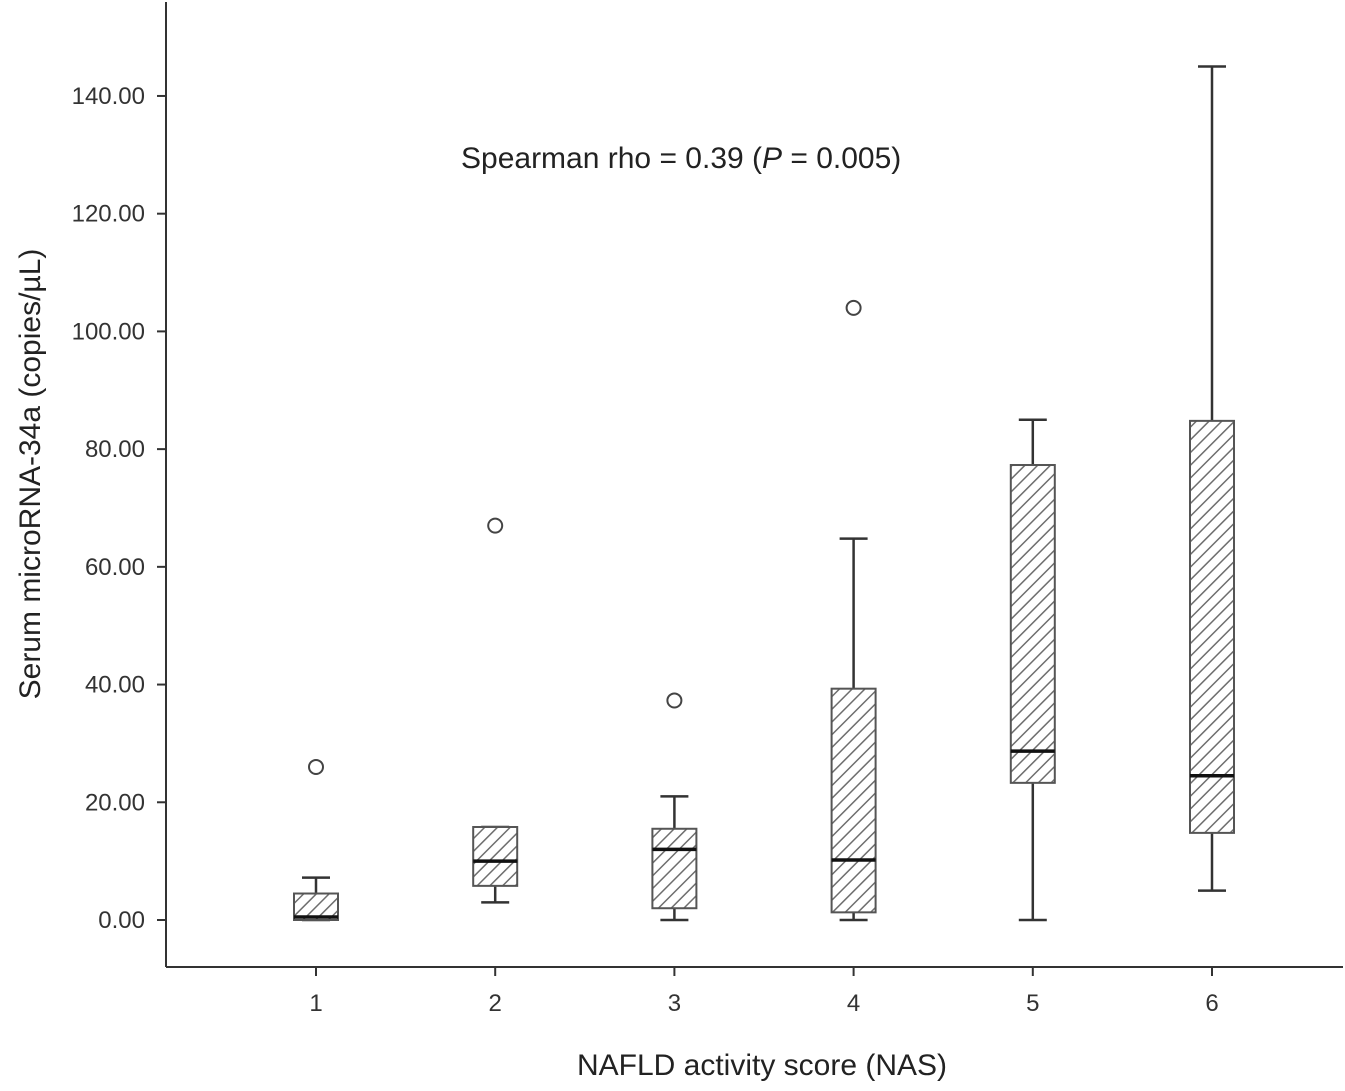  Describe the element at coordinates (611, 158) in the screenshot. I see `annotation-prefix: Spearman rho = 0.39 (` at that location.